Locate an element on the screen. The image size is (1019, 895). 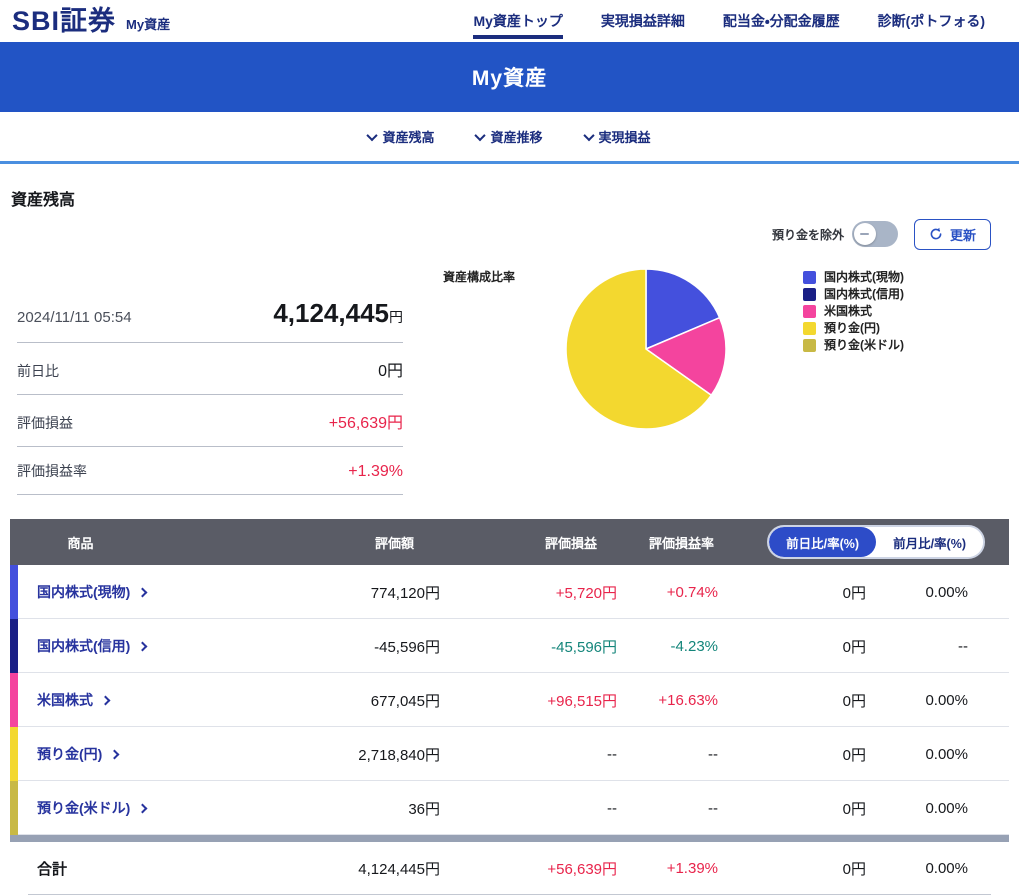
cell-pl-rate: +16.63% is located at coordinates (688, 700).